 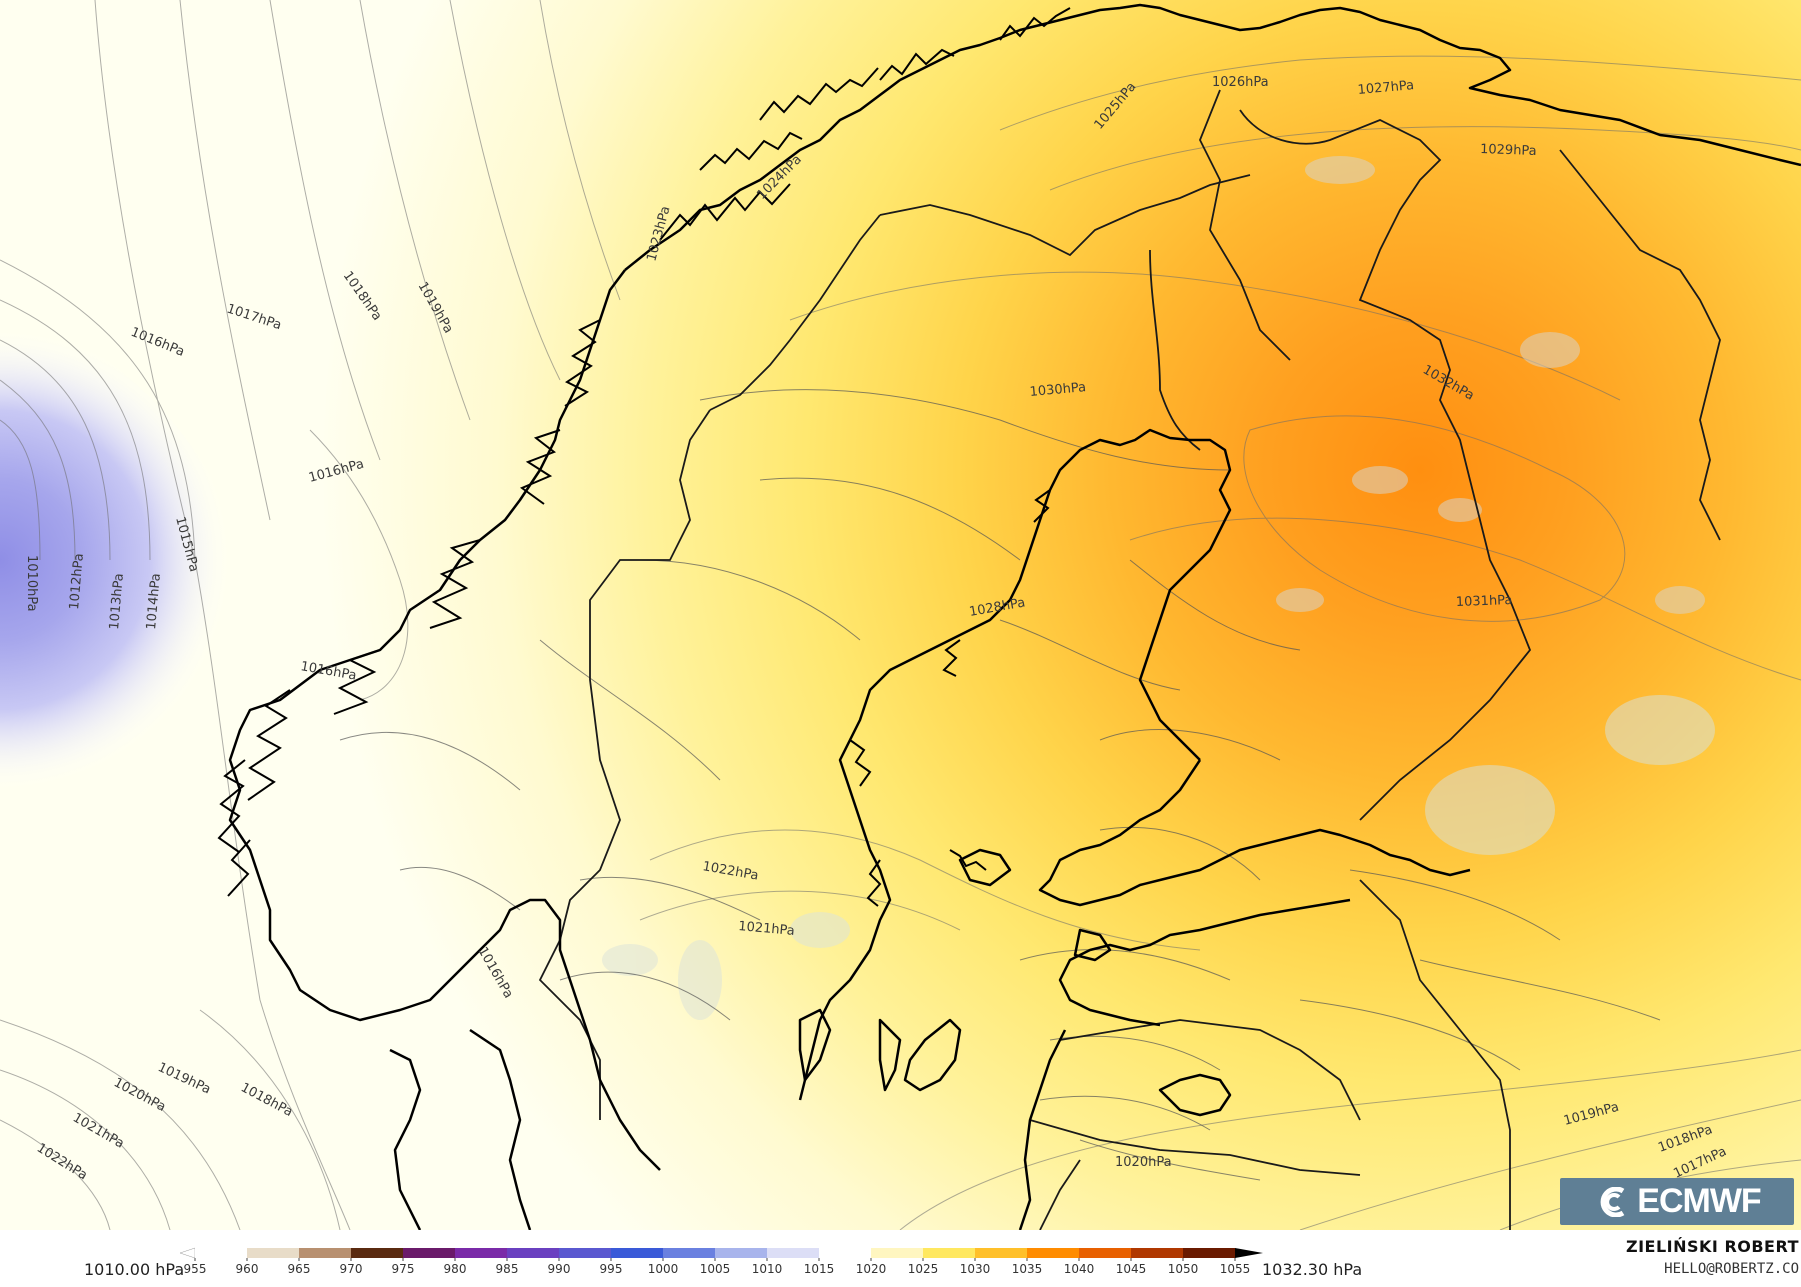 I want to click on colorbar-tick-label: 980, so click(x=455, y=1269).